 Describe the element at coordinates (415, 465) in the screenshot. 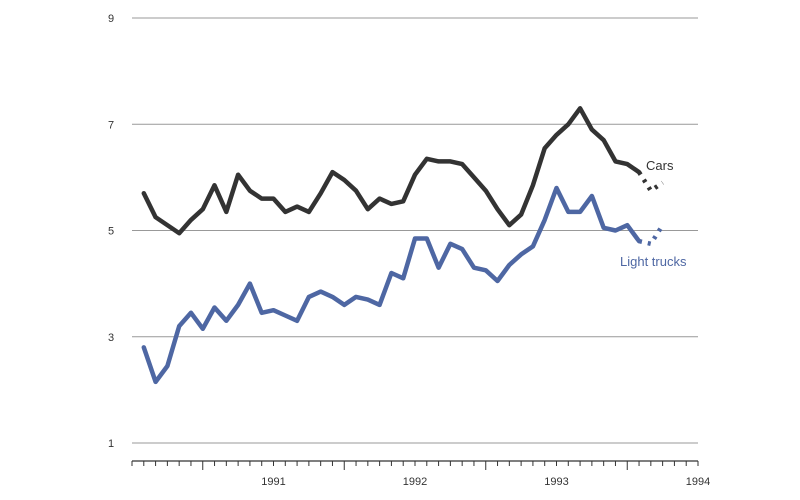

I see `x-axis` at that location.